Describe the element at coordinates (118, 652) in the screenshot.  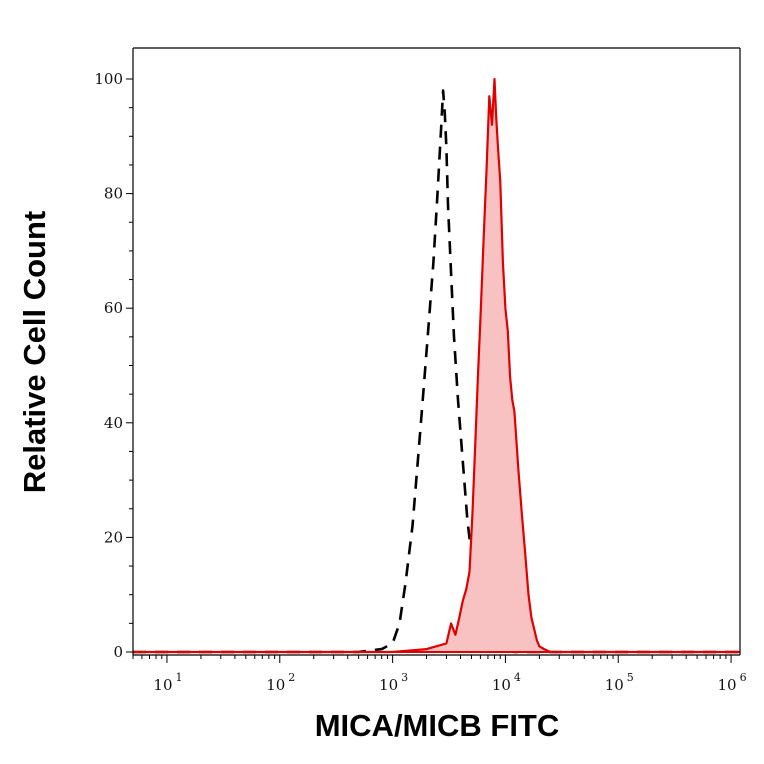
I see `y-tick-label: 0` at that location.